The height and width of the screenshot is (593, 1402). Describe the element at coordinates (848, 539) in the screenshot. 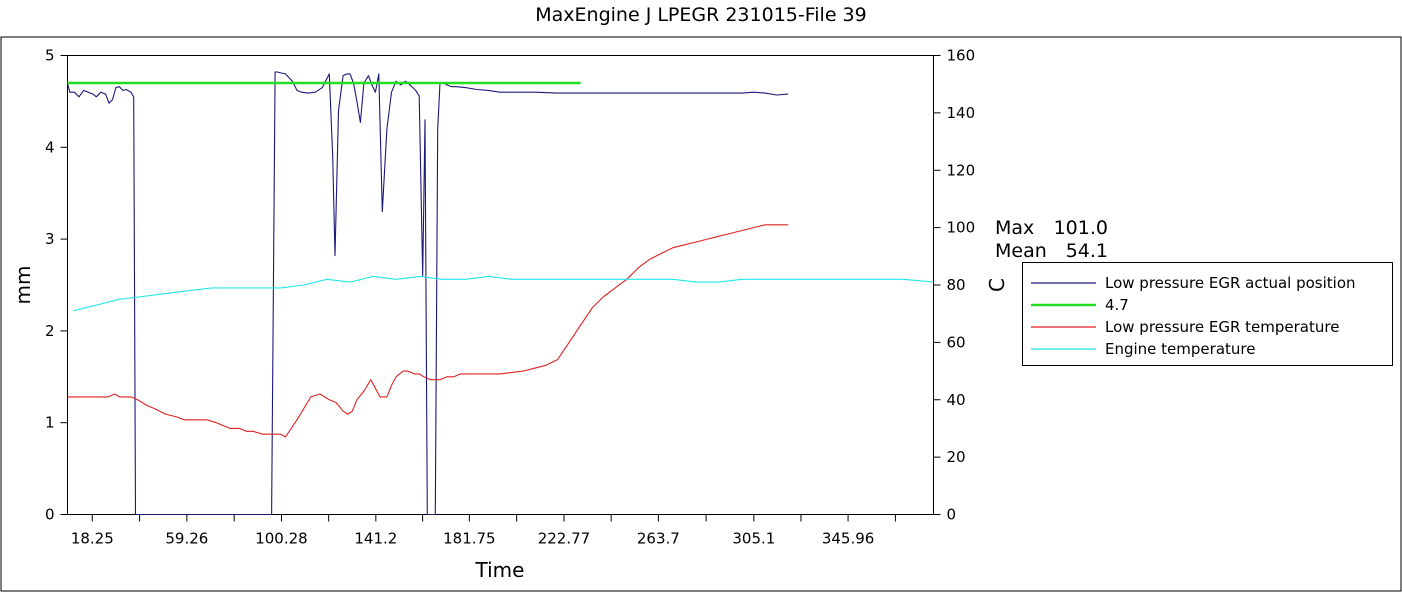

I see `x-tick-label: 345.96` at that location.